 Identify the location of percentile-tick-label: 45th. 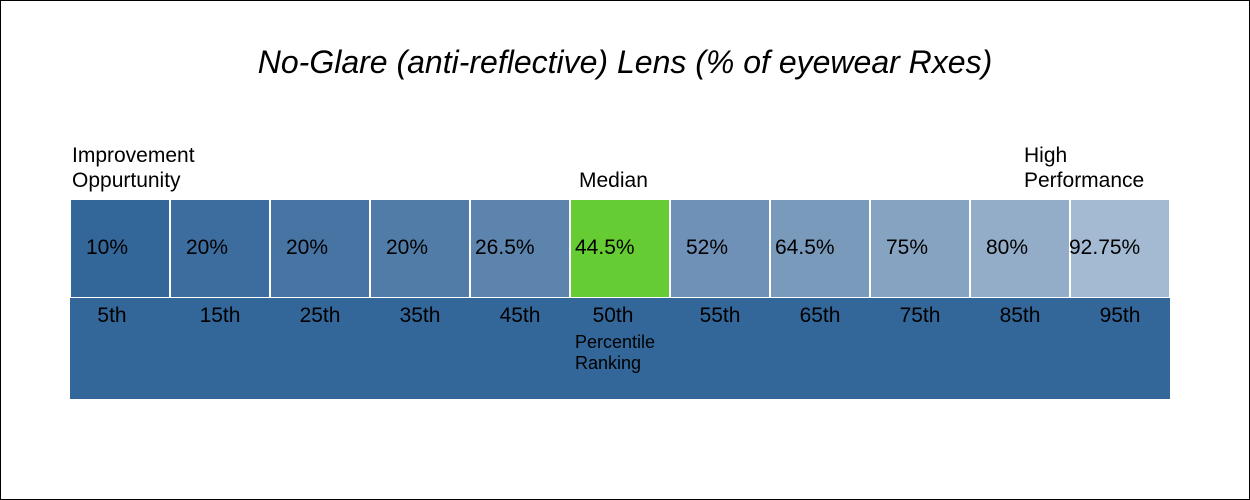
(520, 315).